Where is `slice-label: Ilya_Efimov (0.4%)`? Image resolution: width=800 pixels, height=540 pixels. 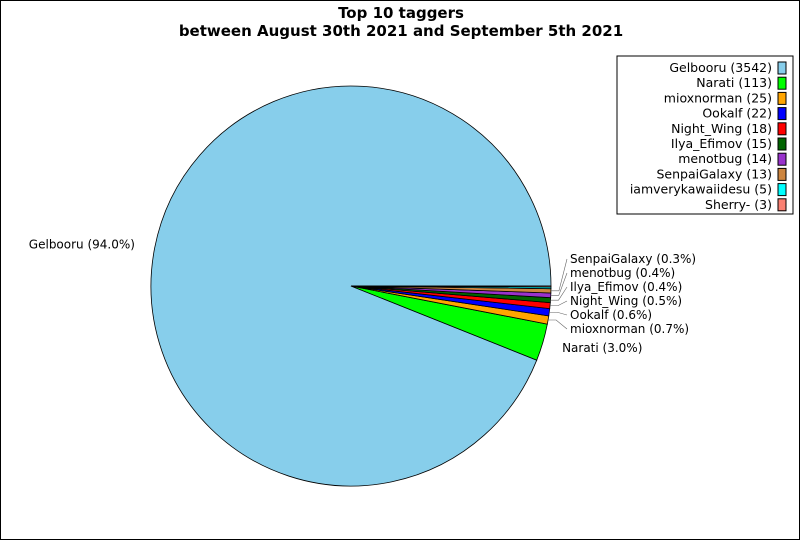 slice-label: Ilya_Efimov (0.4%) is located at coordinates (626, 287).